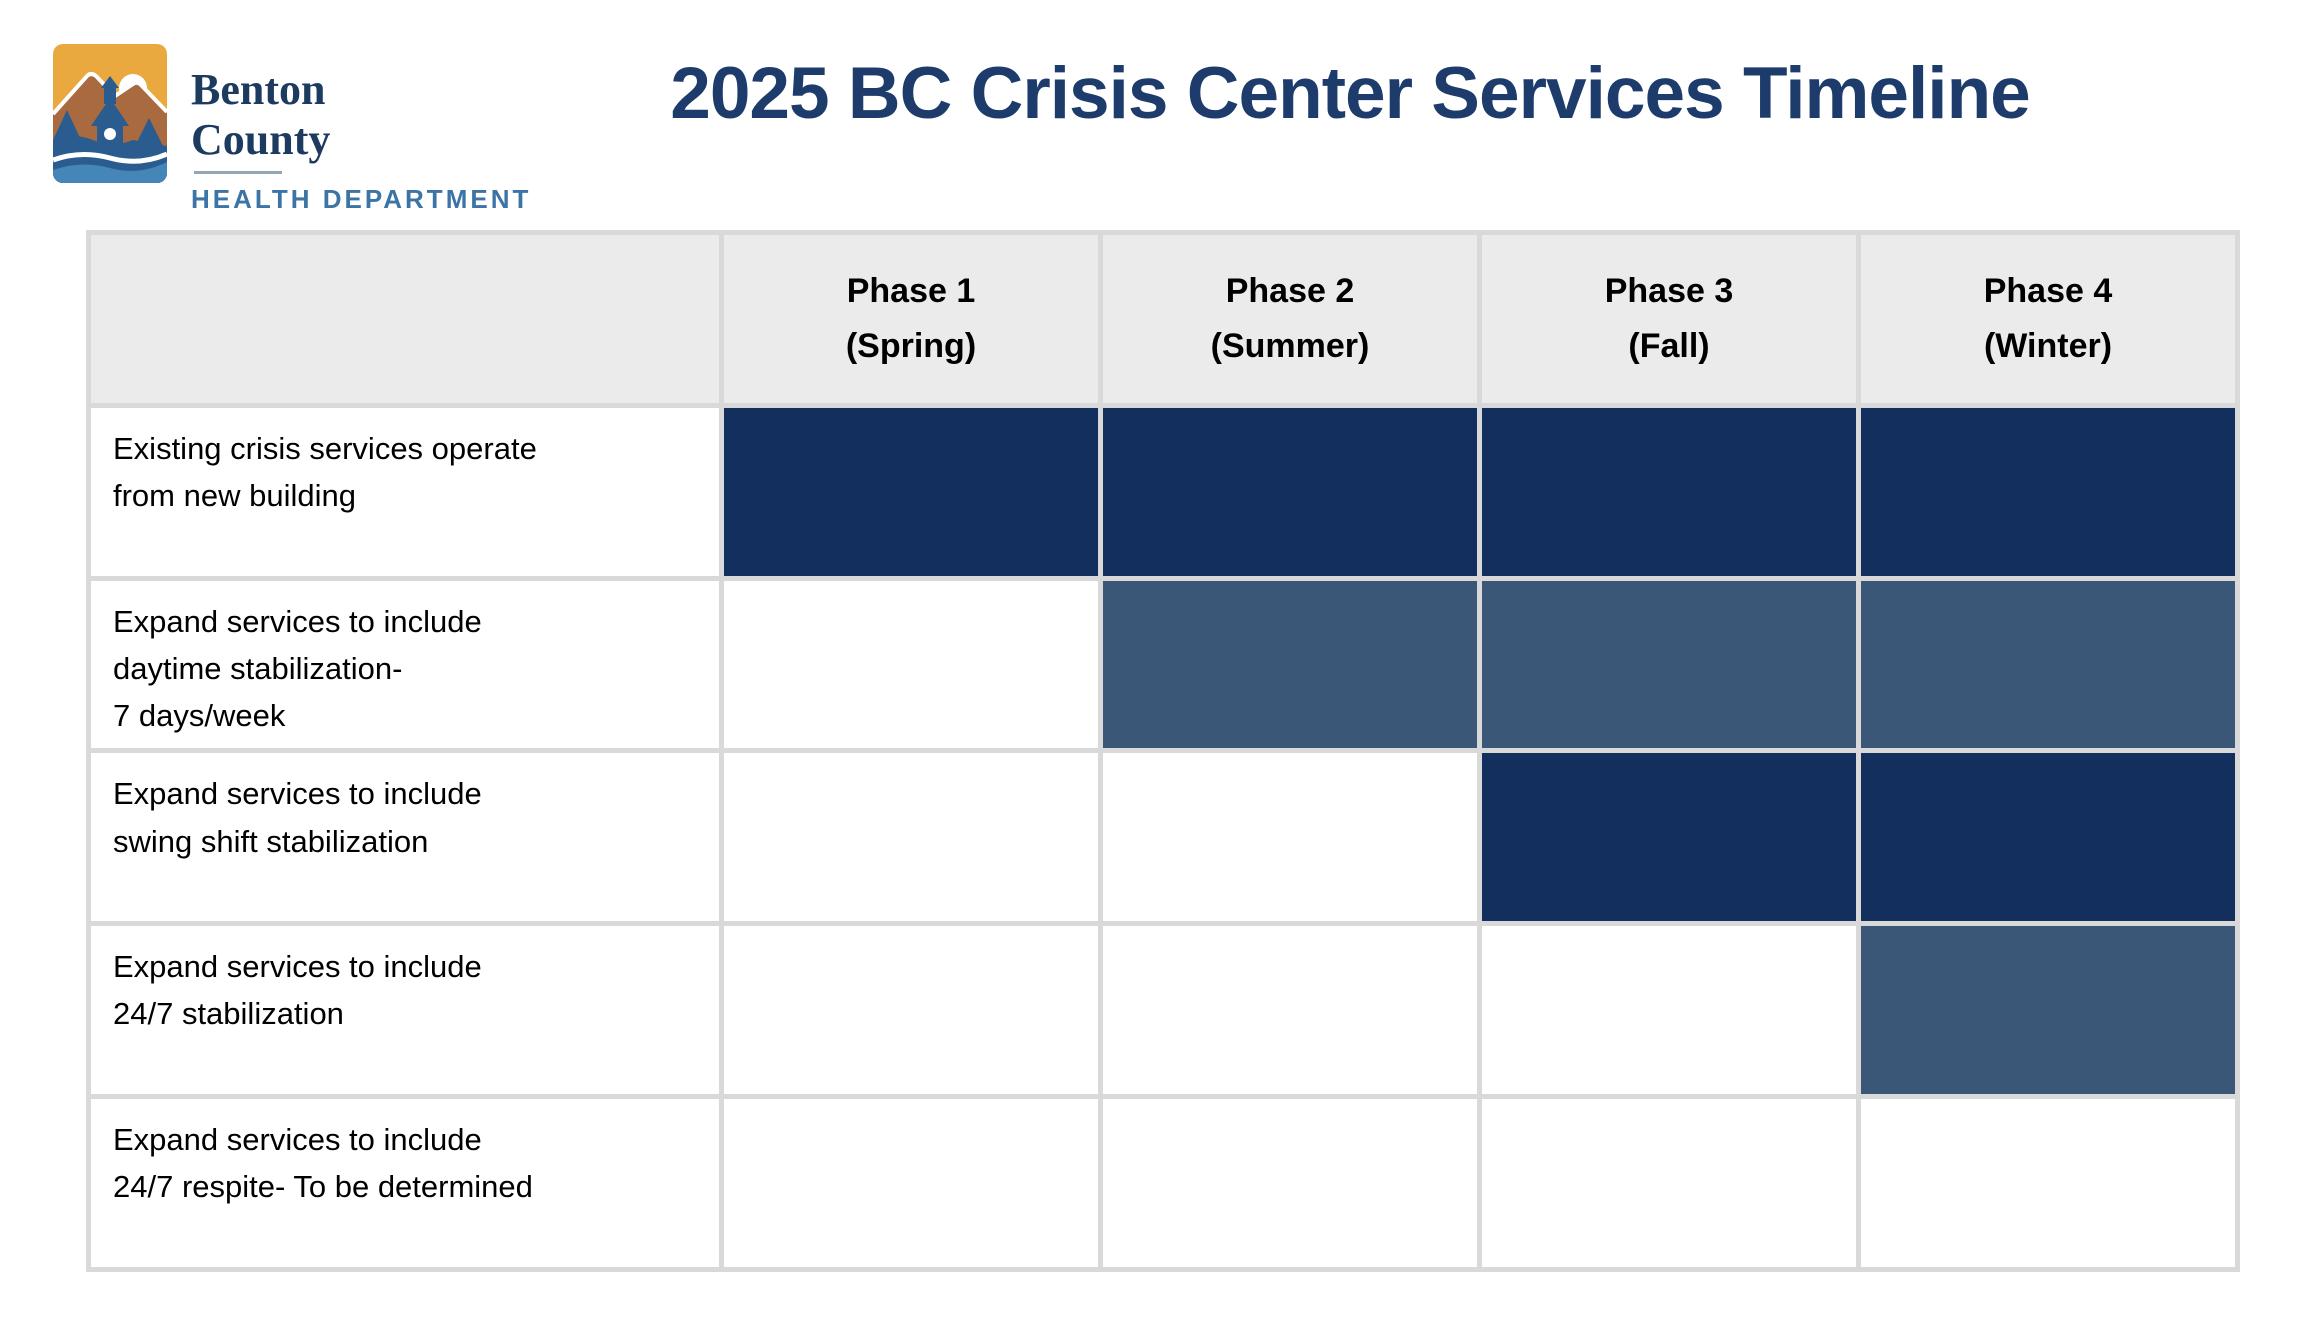 The image size is (2300, 1333). Describe the element at coordinates (2048, 319) in the screenshot. I see `column-header-phase-4: Phase 4 (Winter)` at that location.